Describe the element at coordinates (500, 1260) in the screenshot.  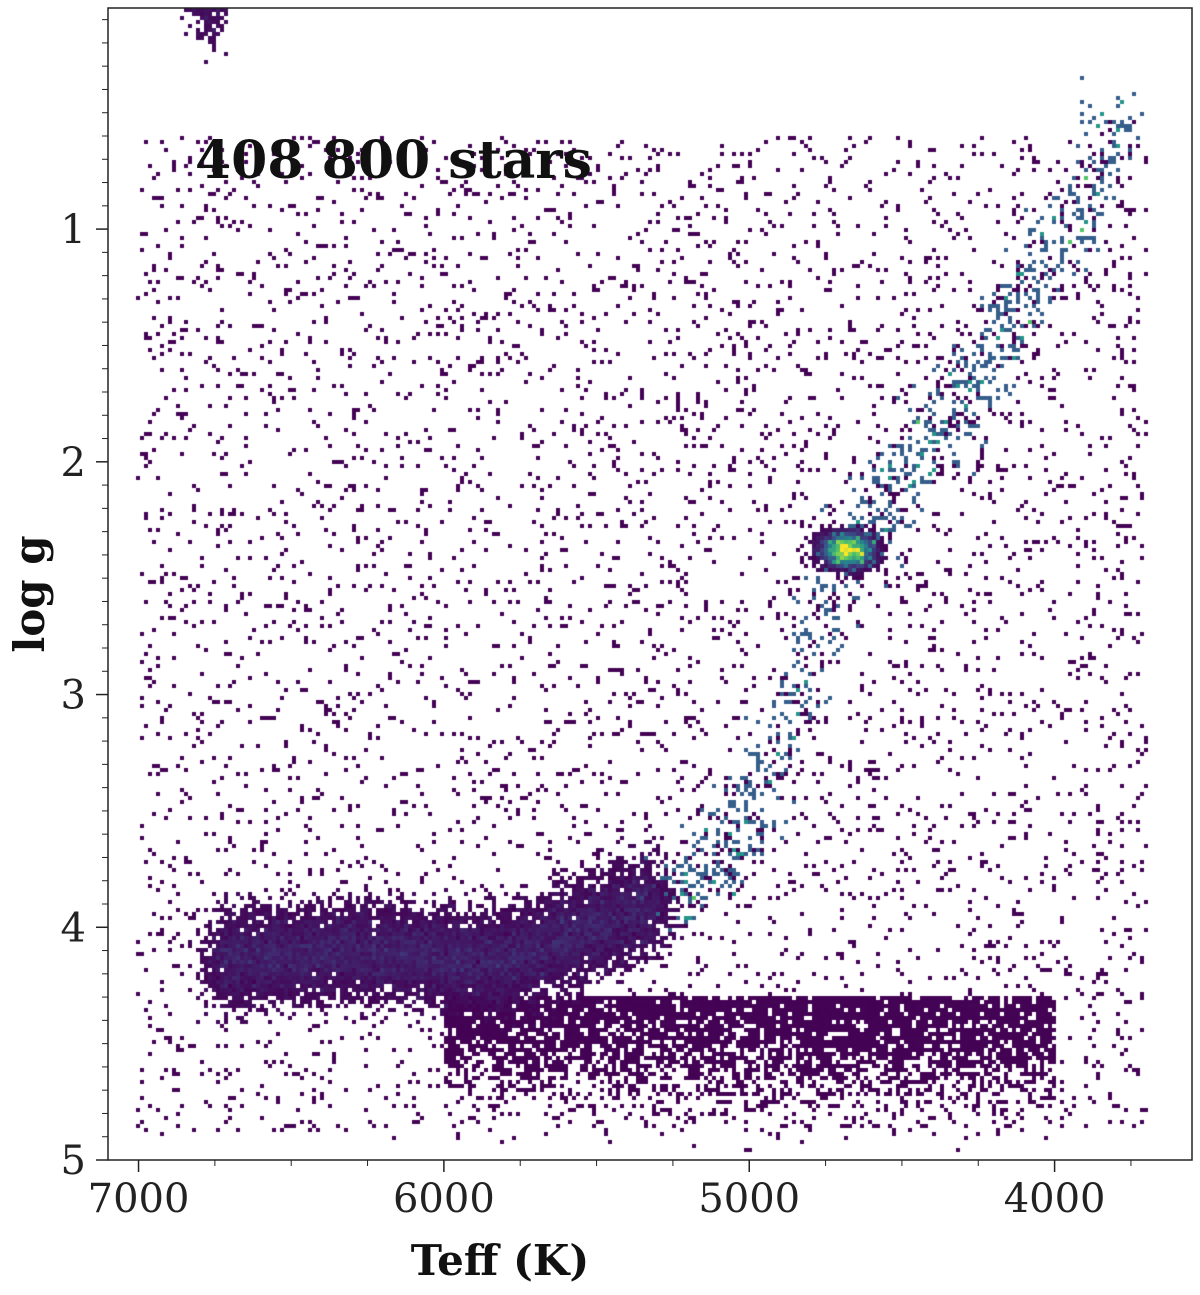
I see `x-axis-label: Teff (K)` at that location.